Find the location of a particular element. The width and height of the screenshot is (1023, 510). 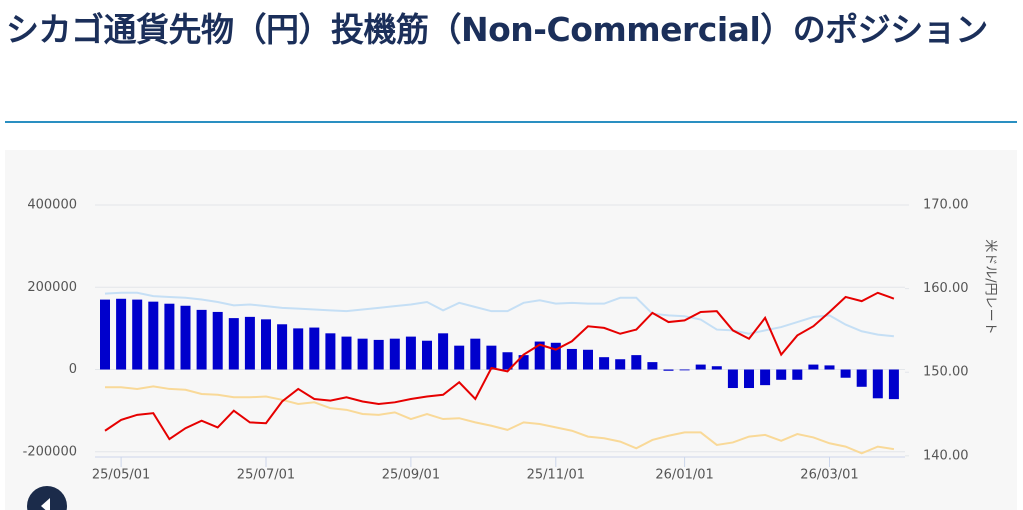

y-tick-label: 400000 is located at coordinates (52, 205).